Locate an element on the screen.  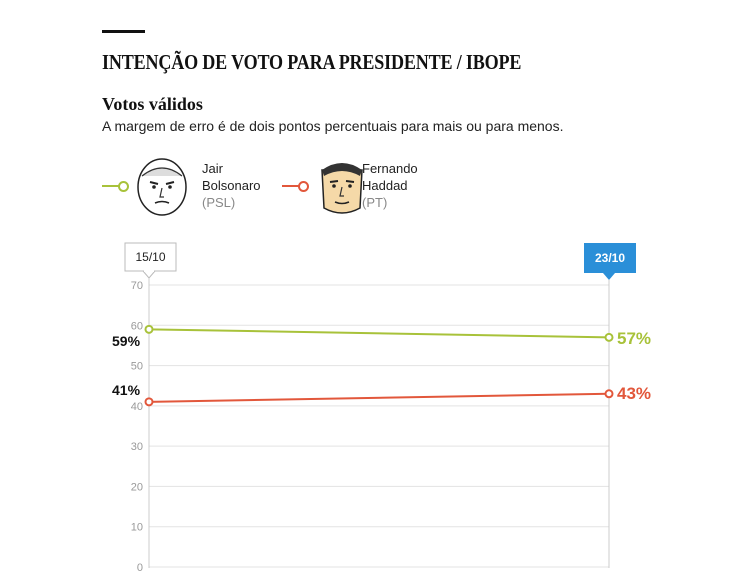
y-tick-label: 50 is located at coordinates (137, 367).